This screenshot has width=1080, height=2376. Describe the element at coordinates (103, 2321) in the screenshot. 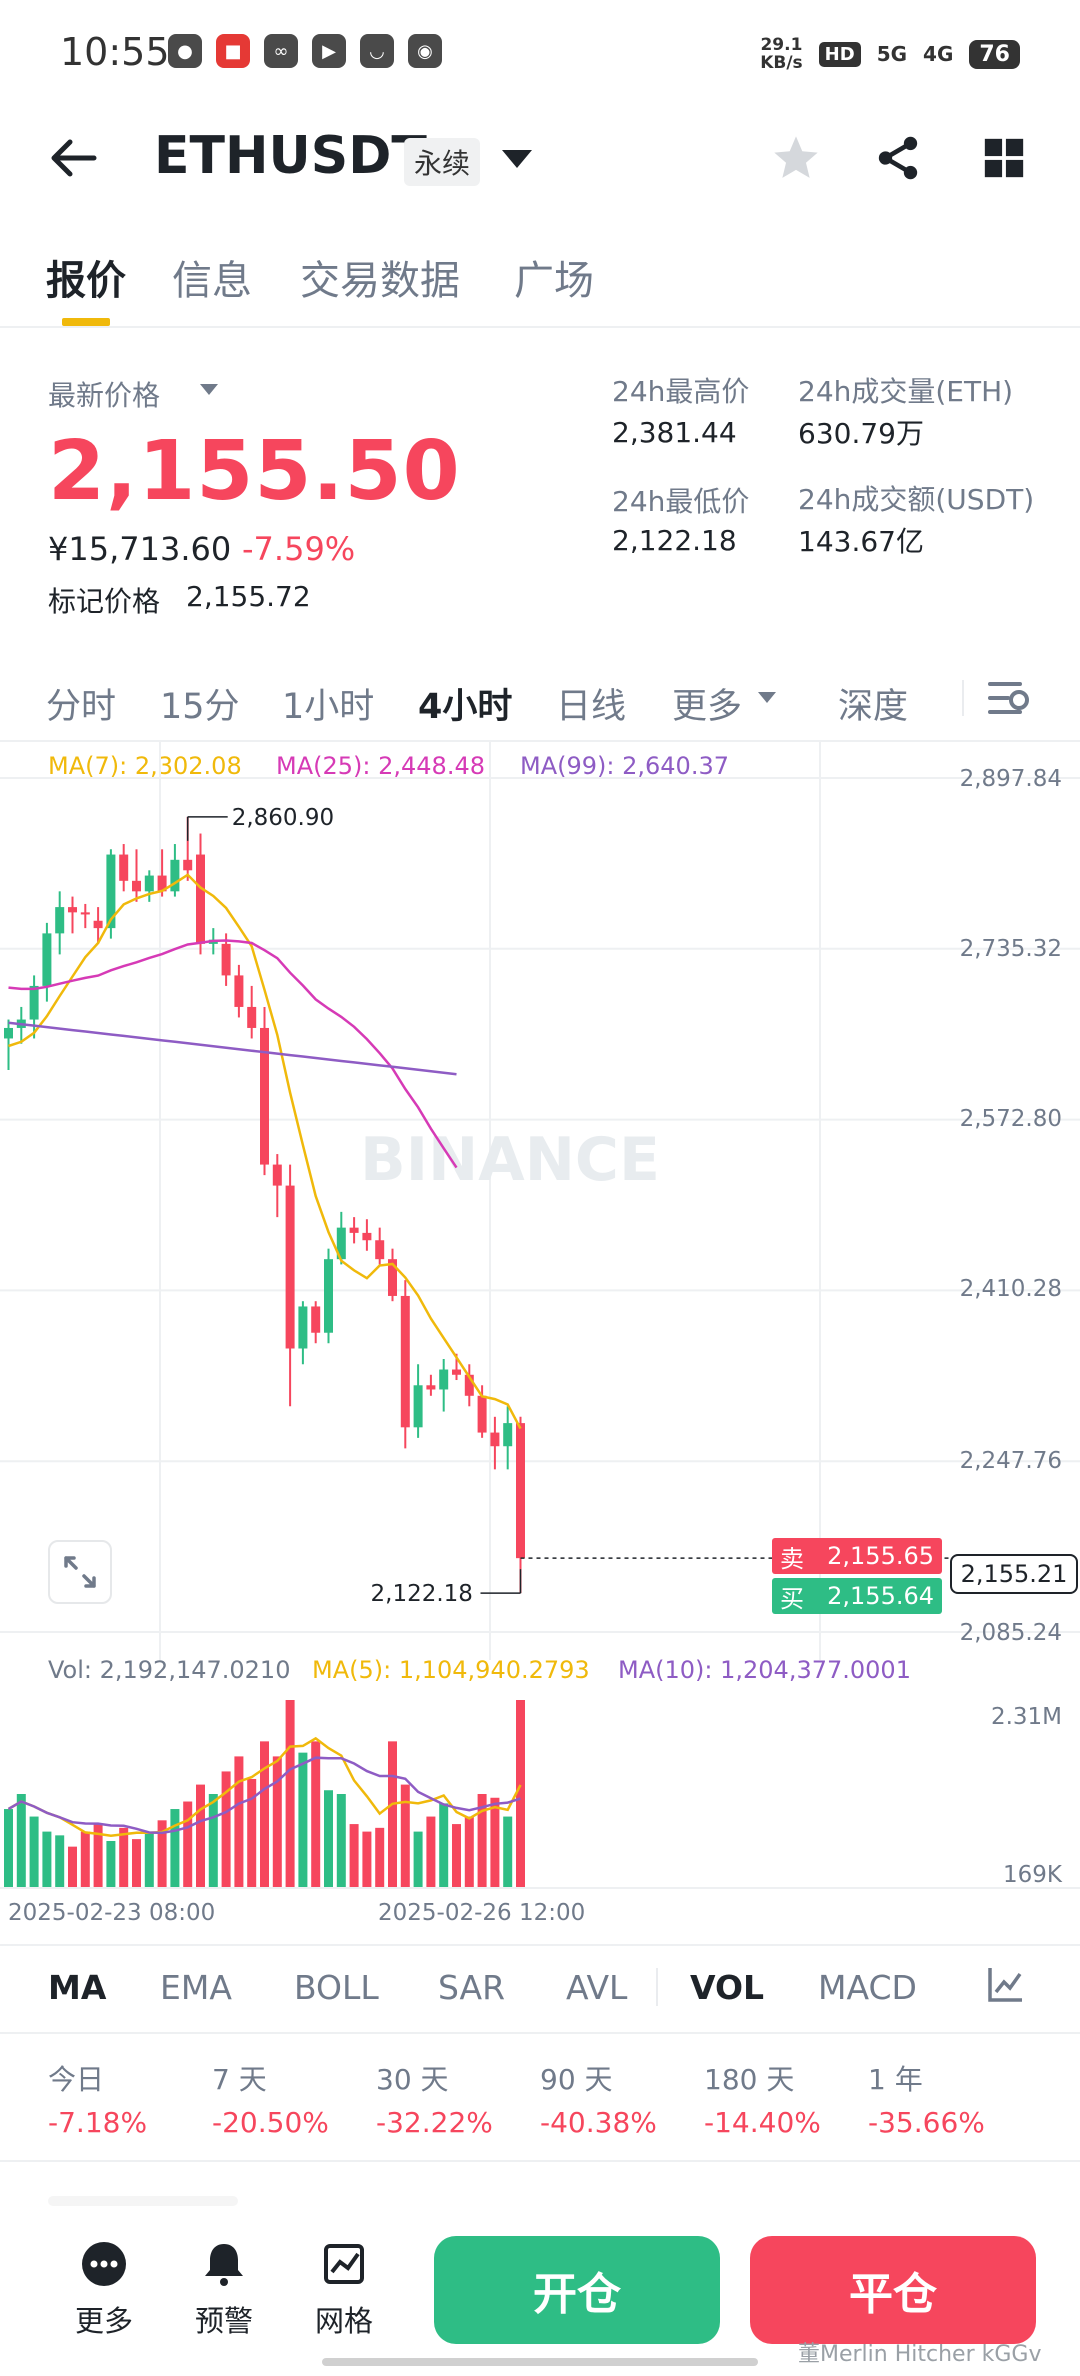

I see `nav-more-label: 更多` at that location.